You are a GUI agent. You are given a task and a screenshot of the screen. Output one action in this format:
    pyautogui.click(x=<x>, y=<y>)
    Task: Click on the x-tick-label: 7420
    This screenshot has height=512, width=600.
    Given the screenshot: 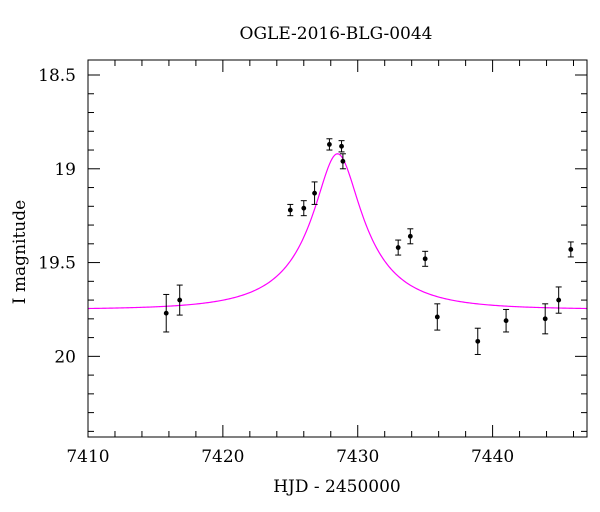 What is the action you would take?
    pyautogui.click(x=222, y=457)
    